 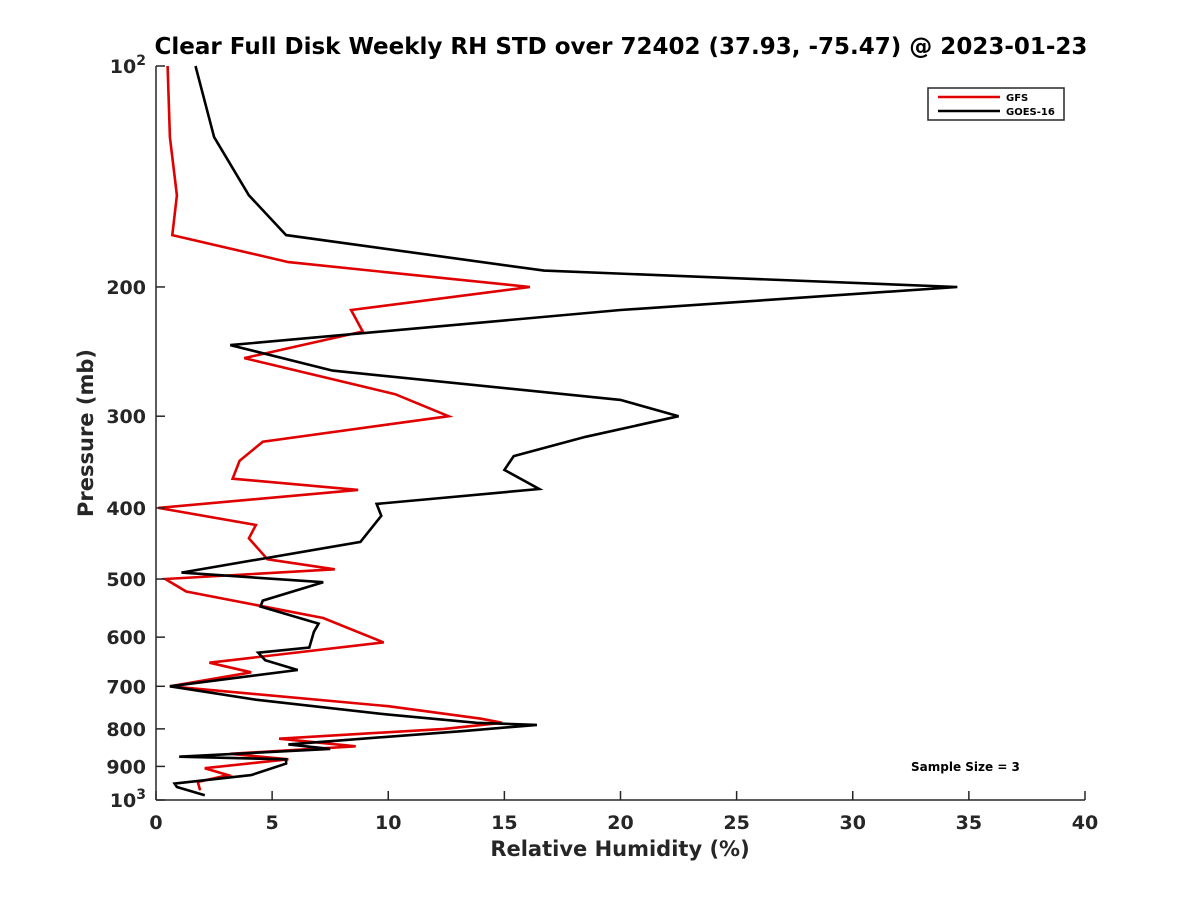 I want to click on sample-size-annotation: Sample Size = 3, so click(x=965, y=767).